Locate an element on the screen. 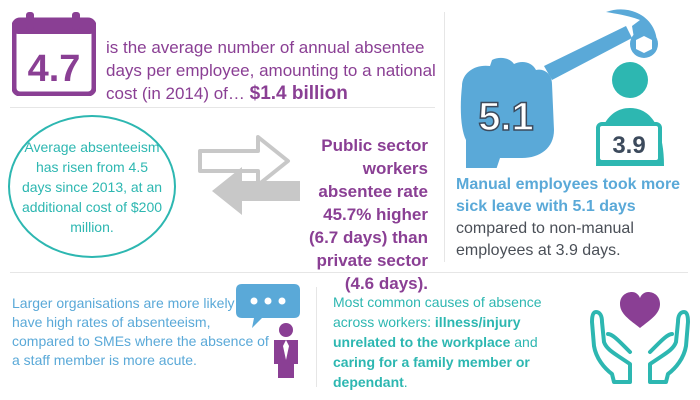 This screenshot has height=400, width=700. office-worker-icon: 3.9 is located at coordinates (630, 114).